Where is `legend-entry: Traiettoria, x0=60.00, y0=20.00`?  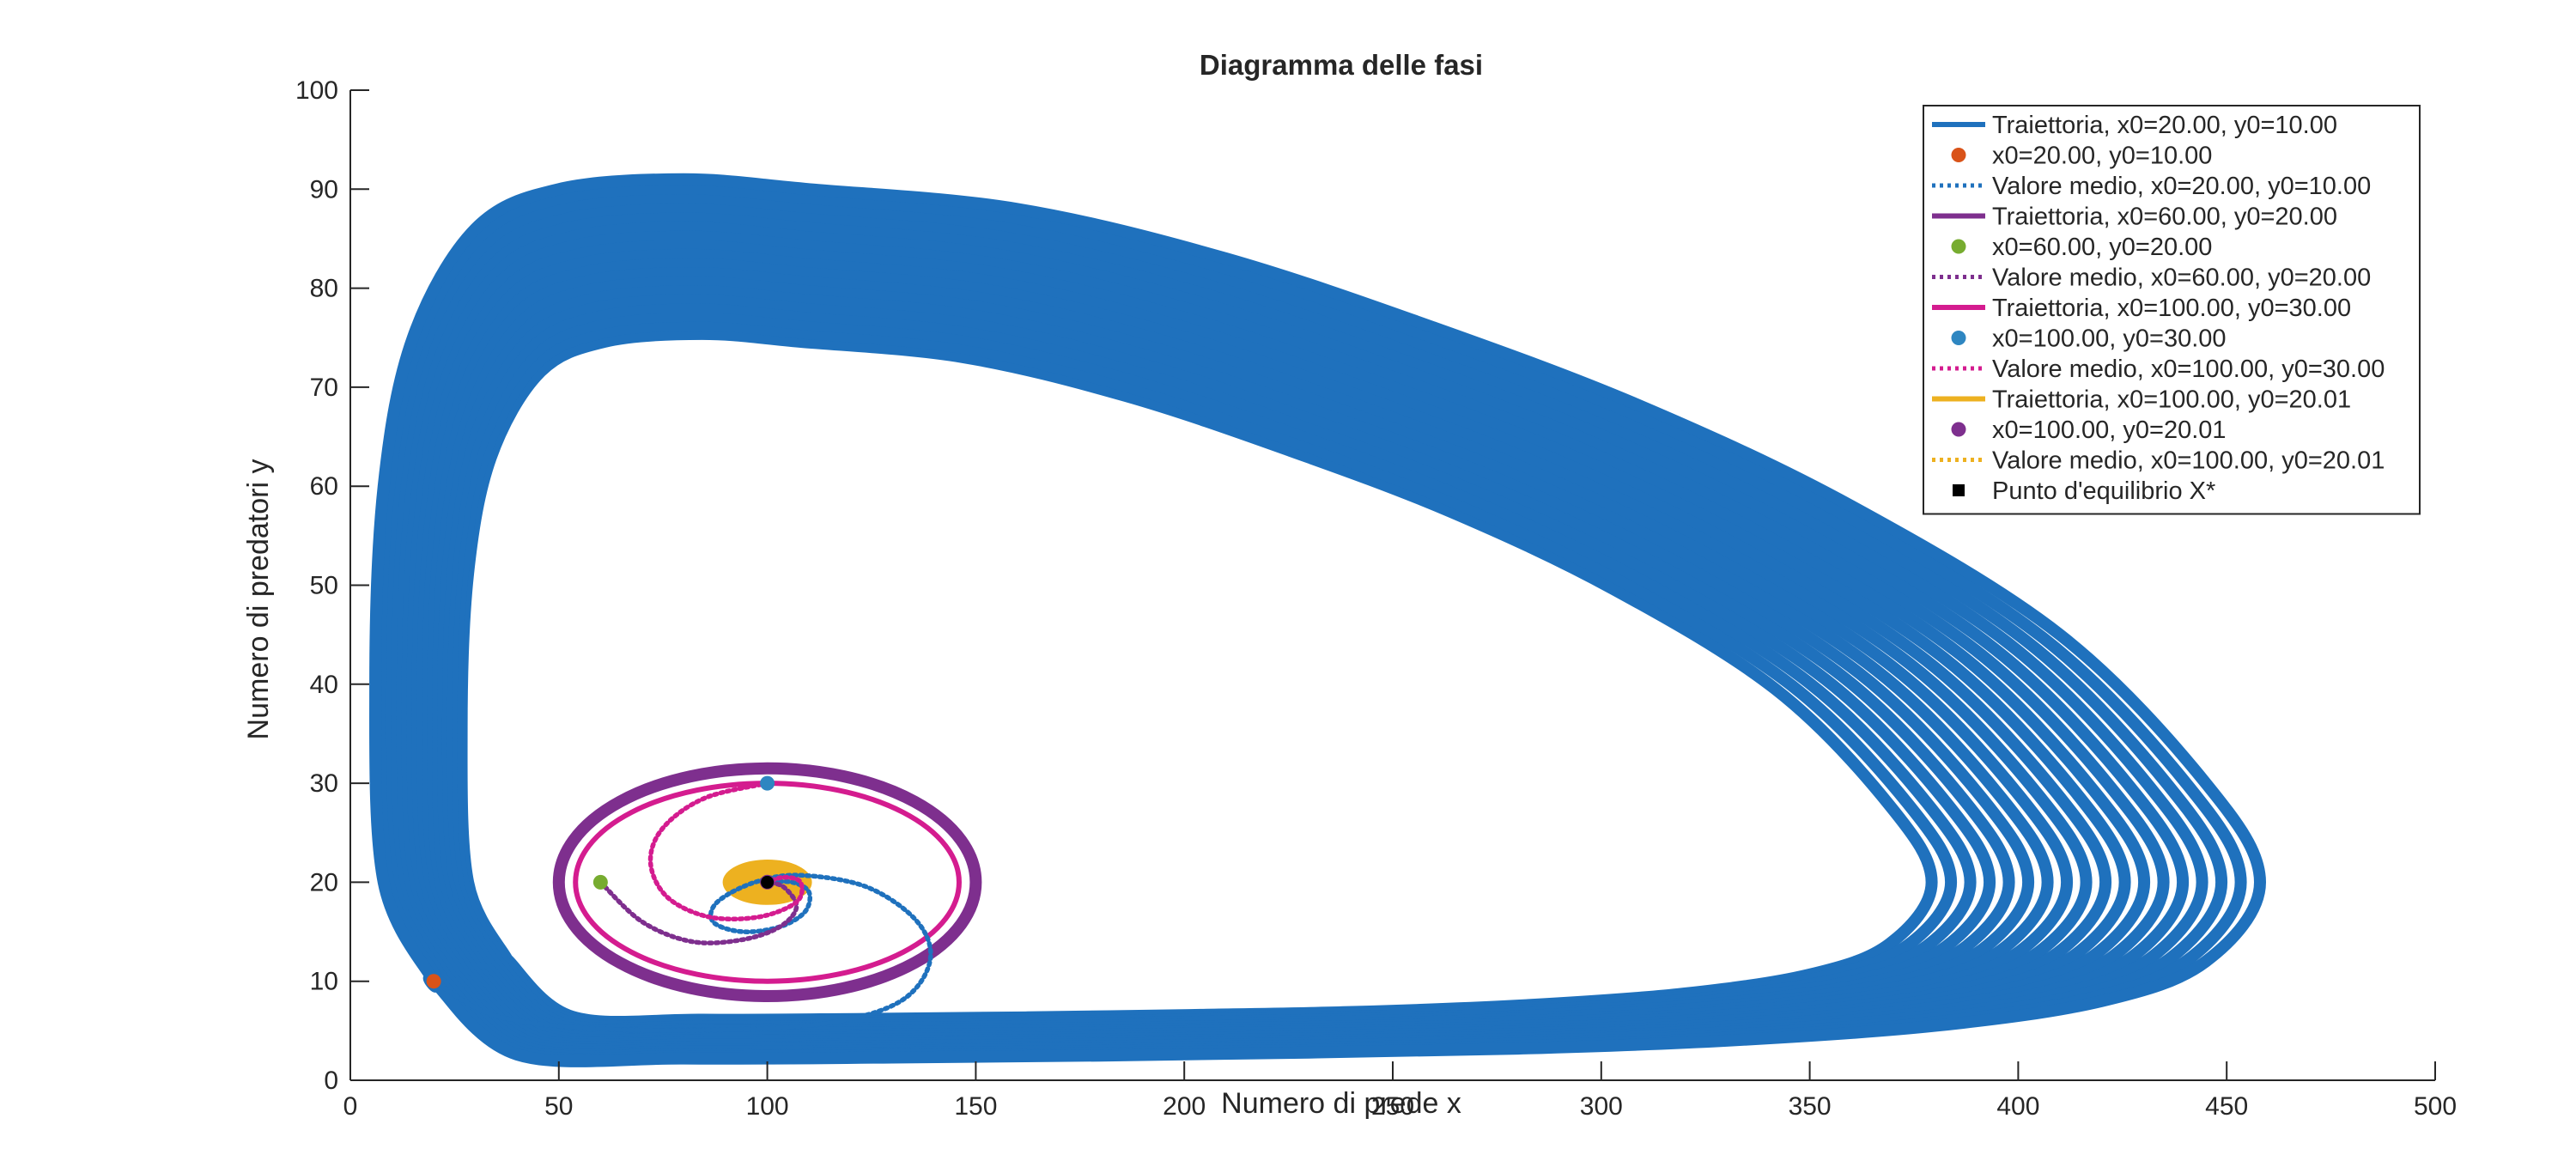
legend-entry: Traiettoria, x0=60.00, y0=20.00 is located at coordinates (2134, 217).